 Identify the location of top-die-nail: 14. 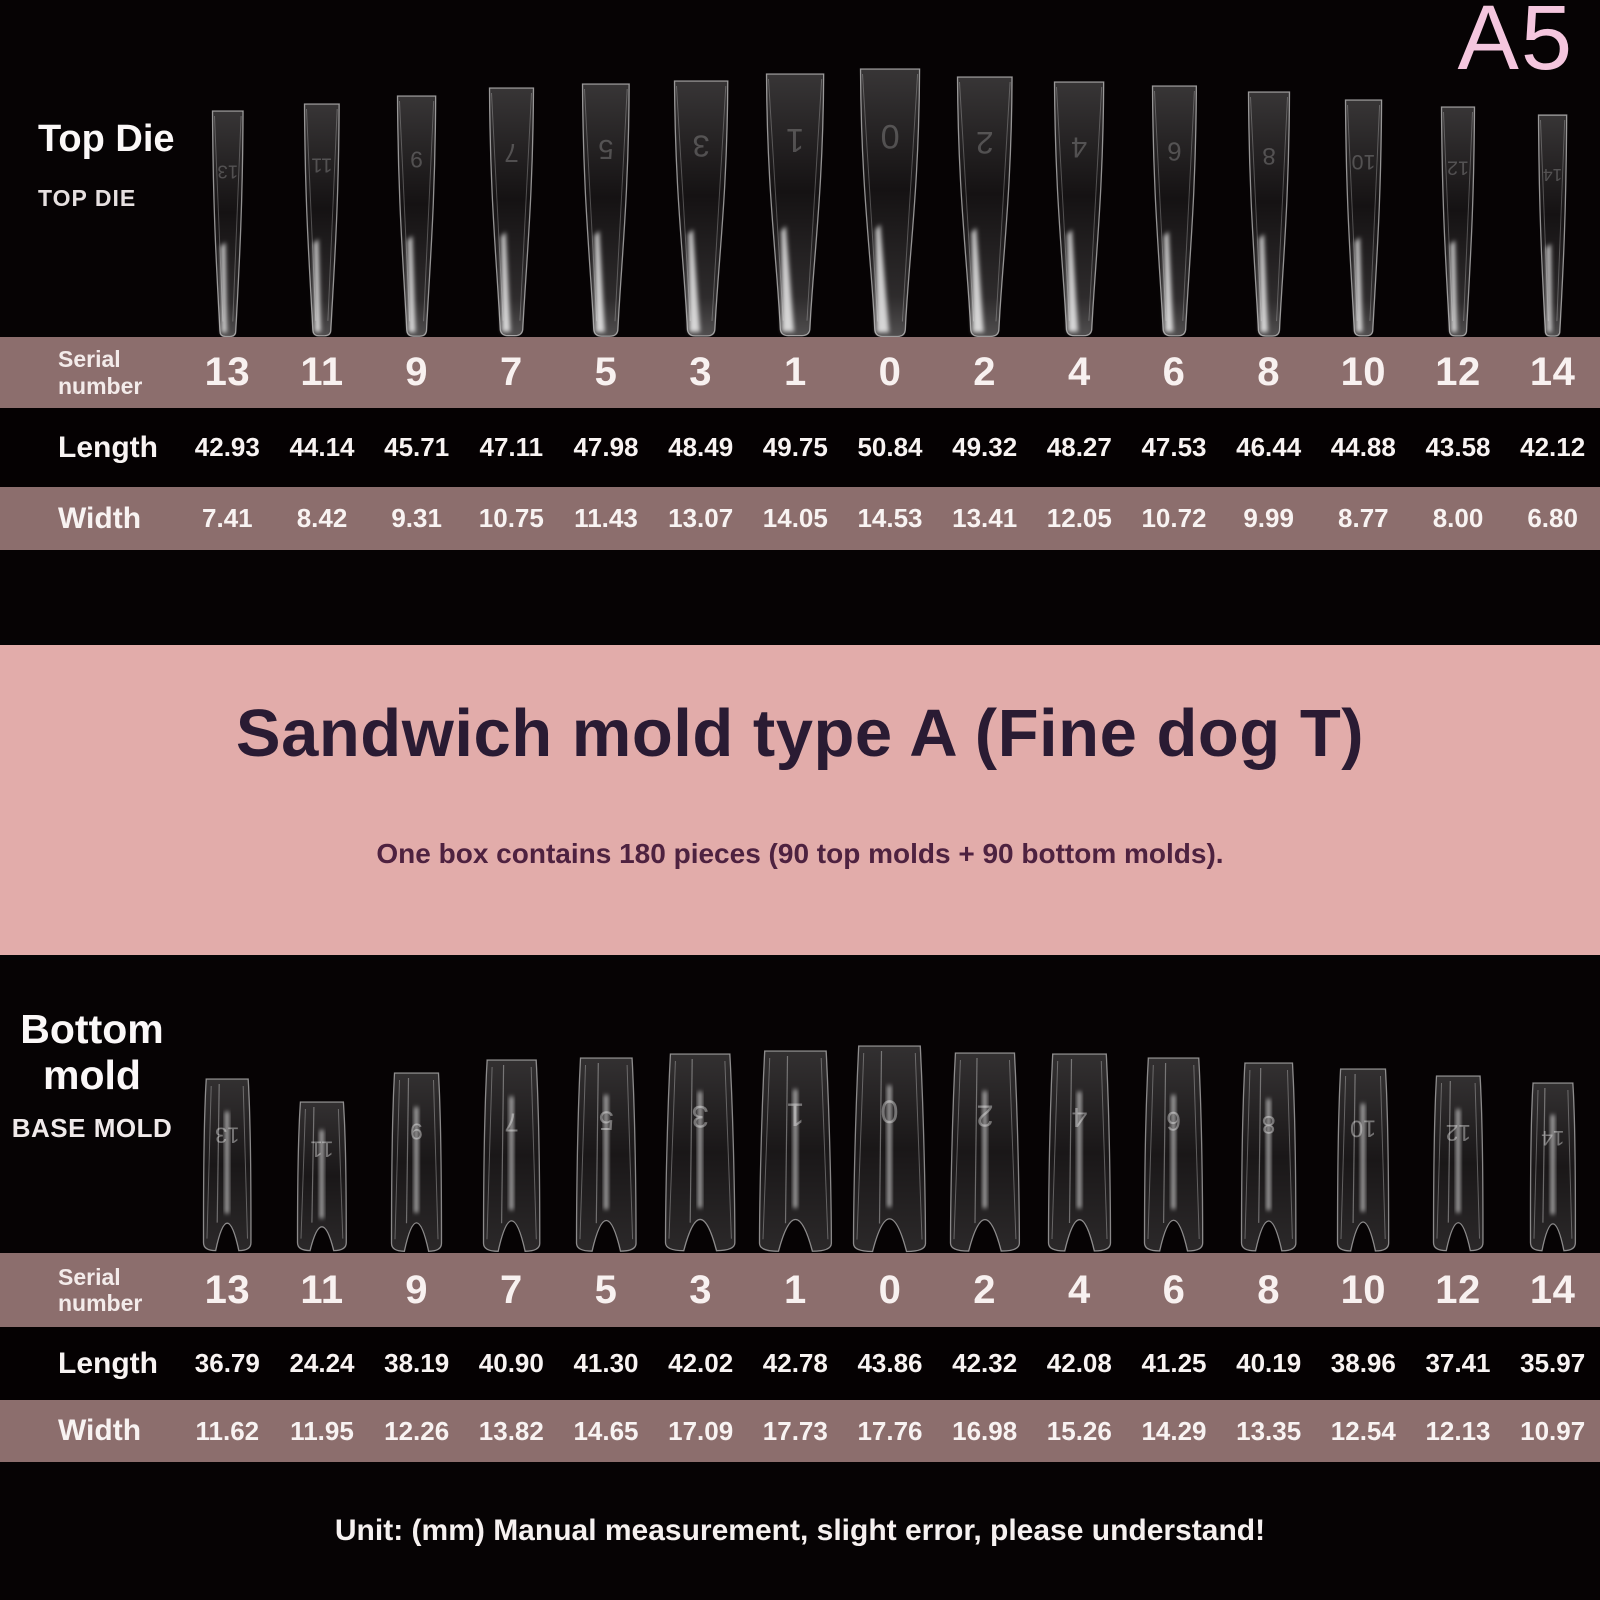
(1552, 168).